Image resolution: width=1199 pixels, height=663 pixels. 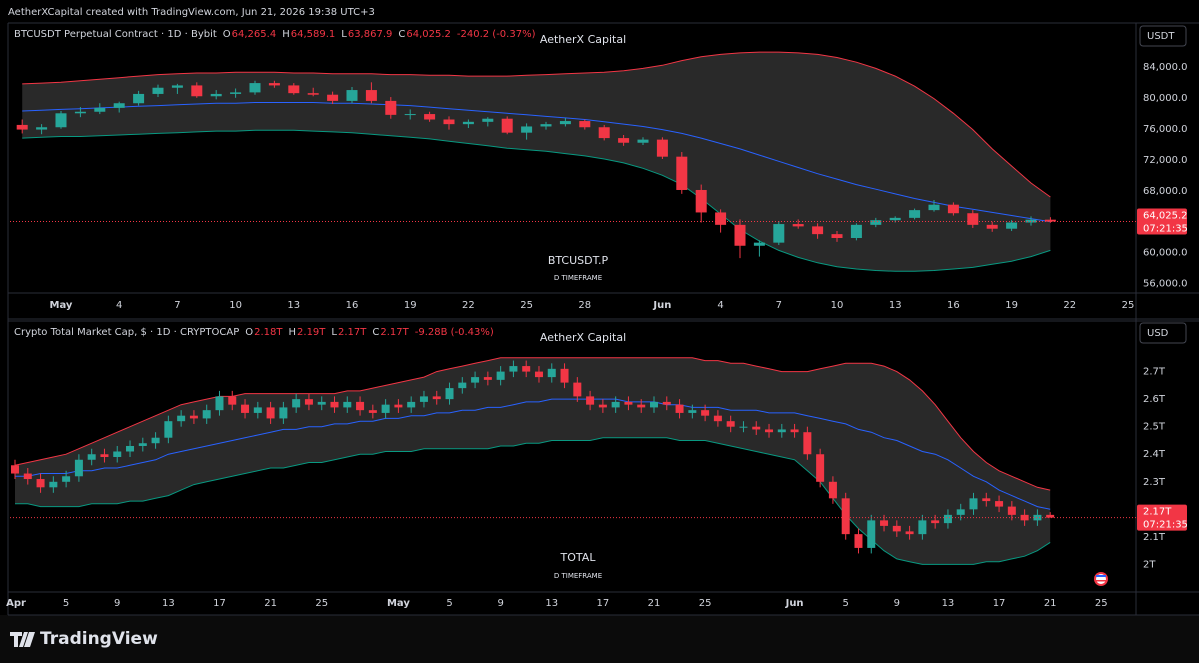 What do you see at coordinates (846, 603) in the screenshot?
I see `x-tick-label: 5` at bounding box center [846, 603].